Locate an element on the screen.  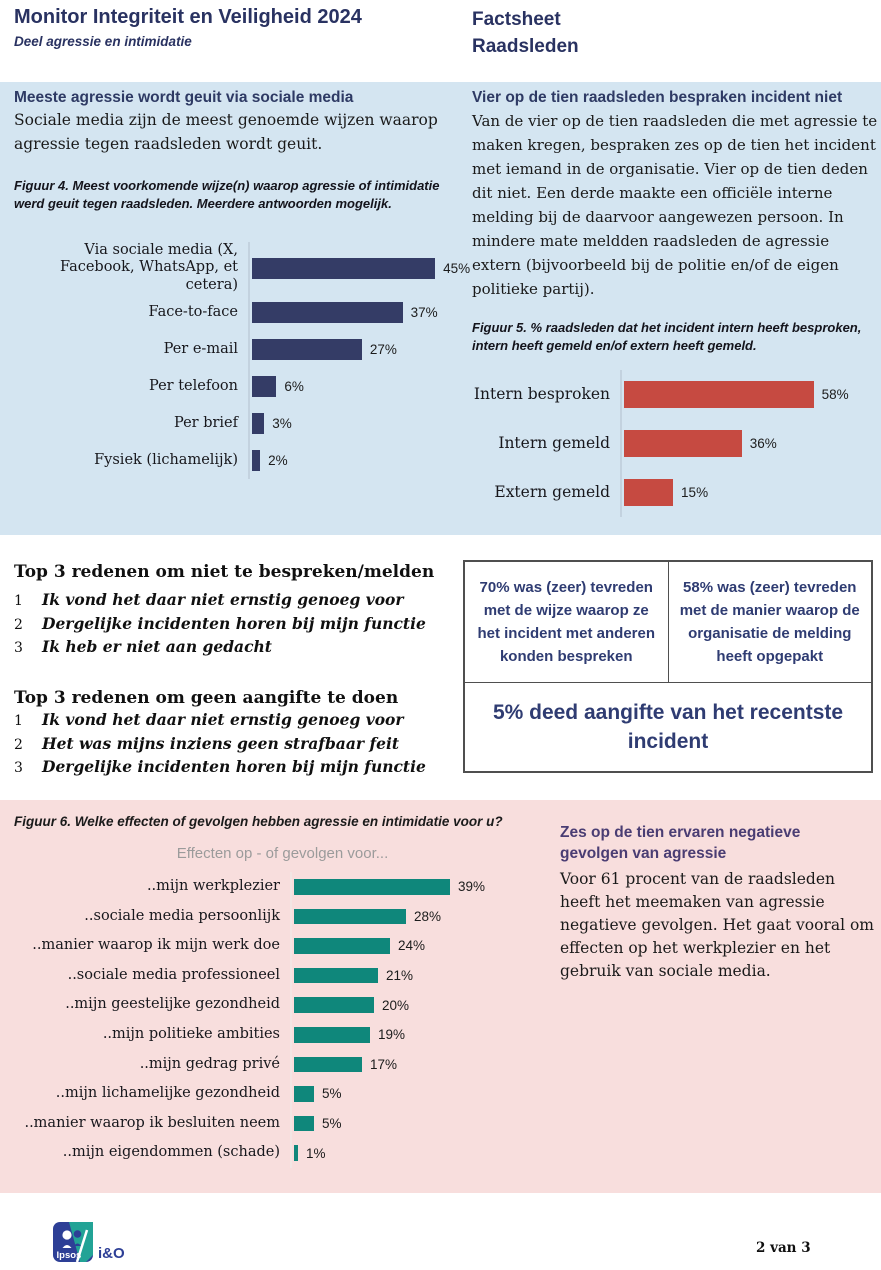
bar-category-label: Intern besproken is located at coordinates (541, 394).